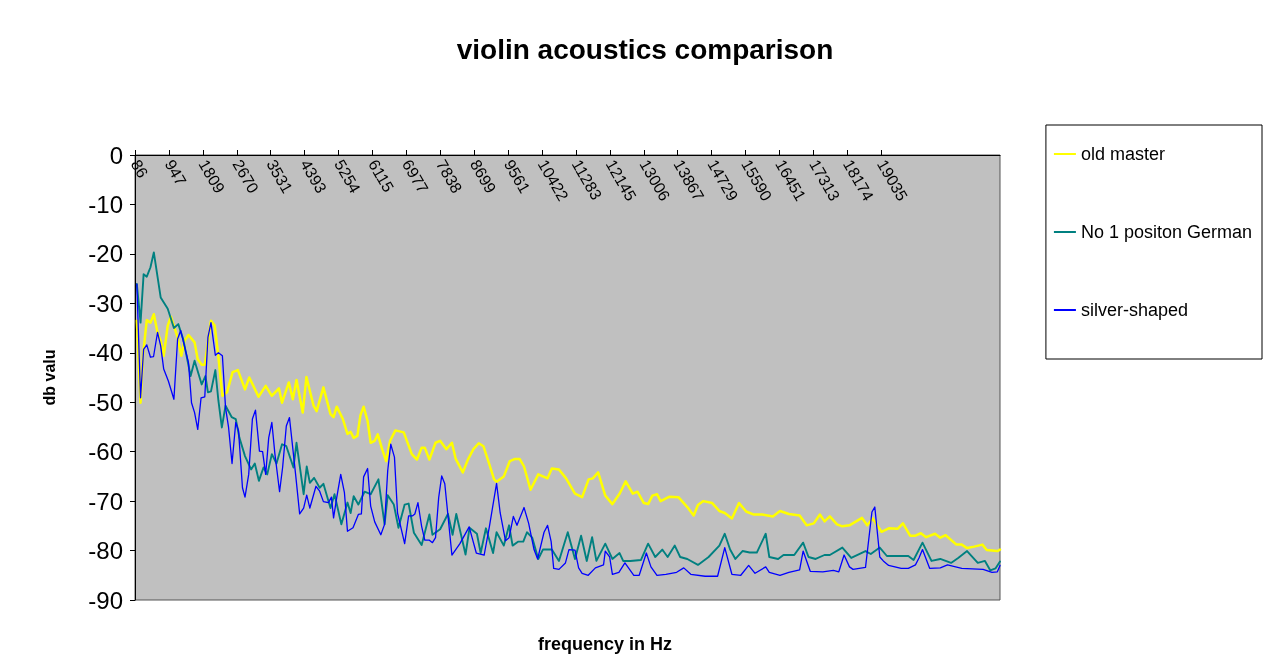  Describe the element at coordinates (1122, 154) in the screenshot. I see `legend-label: old master` at that location.